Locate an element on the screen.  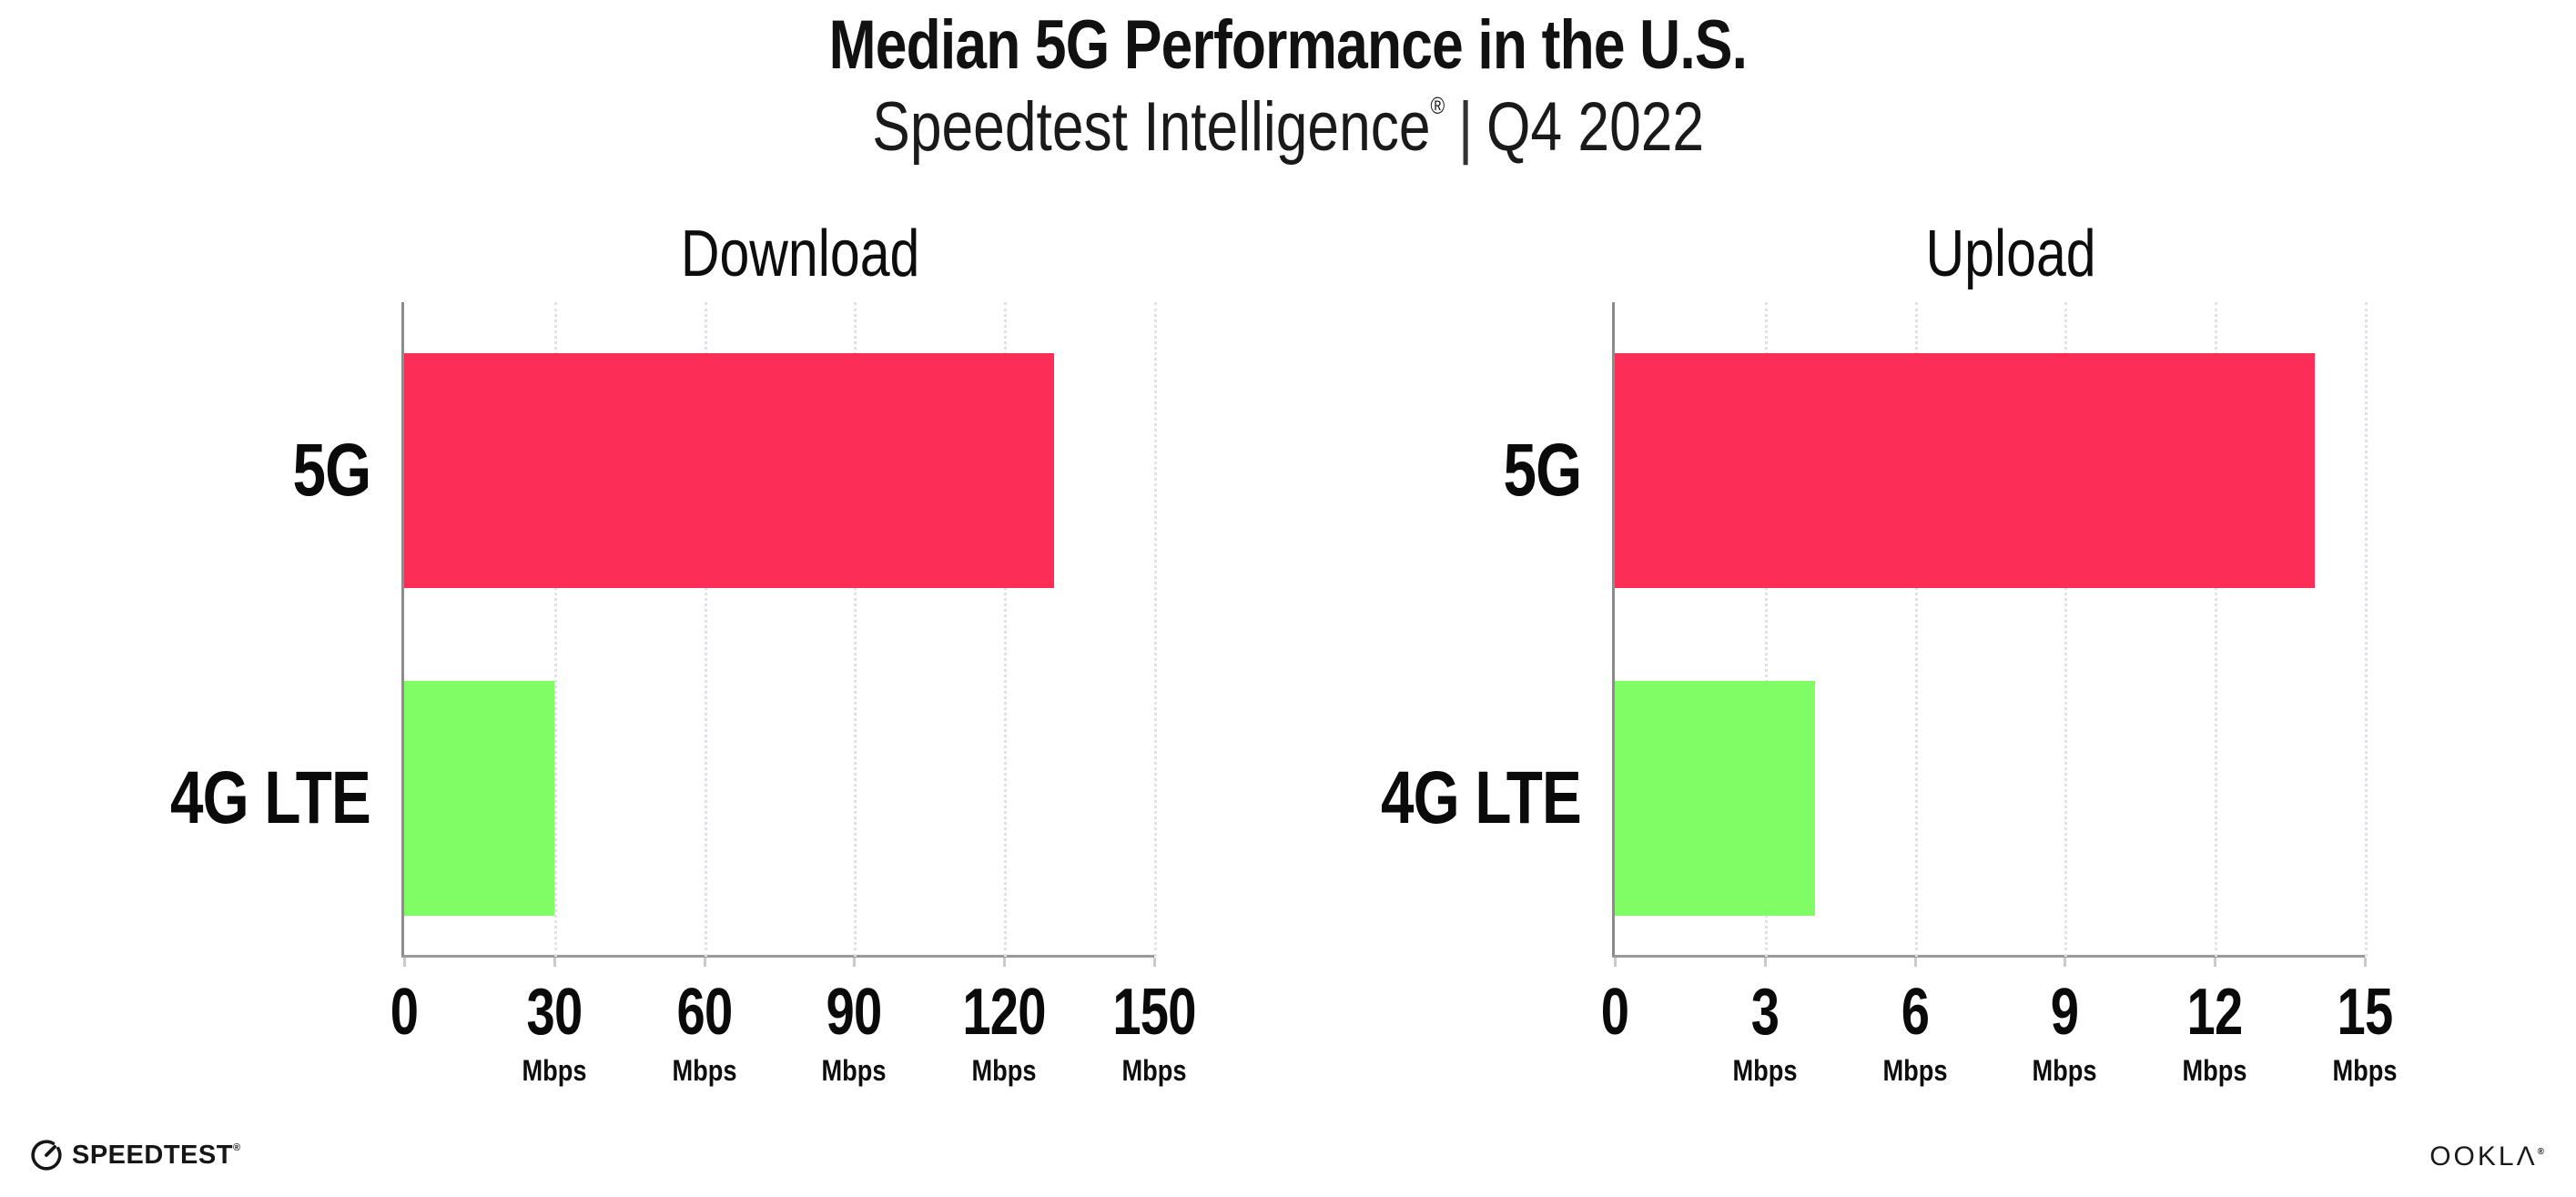
download-x-axis: 0 30 Mbps 60 Mbps 90 Mbps 120 Mbps 150 Mbps is located at coordinates (793, 1042).